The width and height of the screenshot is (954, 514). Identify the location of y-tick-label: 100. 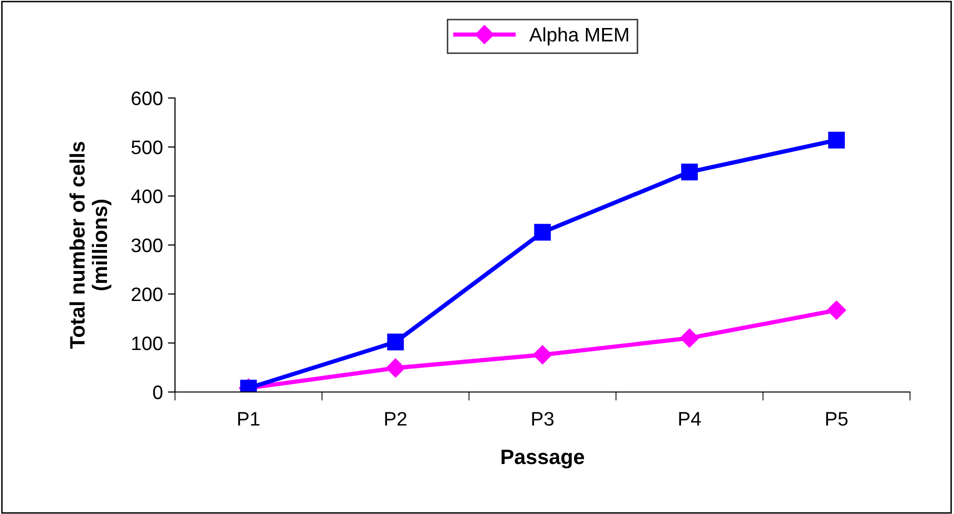
(147, 343).